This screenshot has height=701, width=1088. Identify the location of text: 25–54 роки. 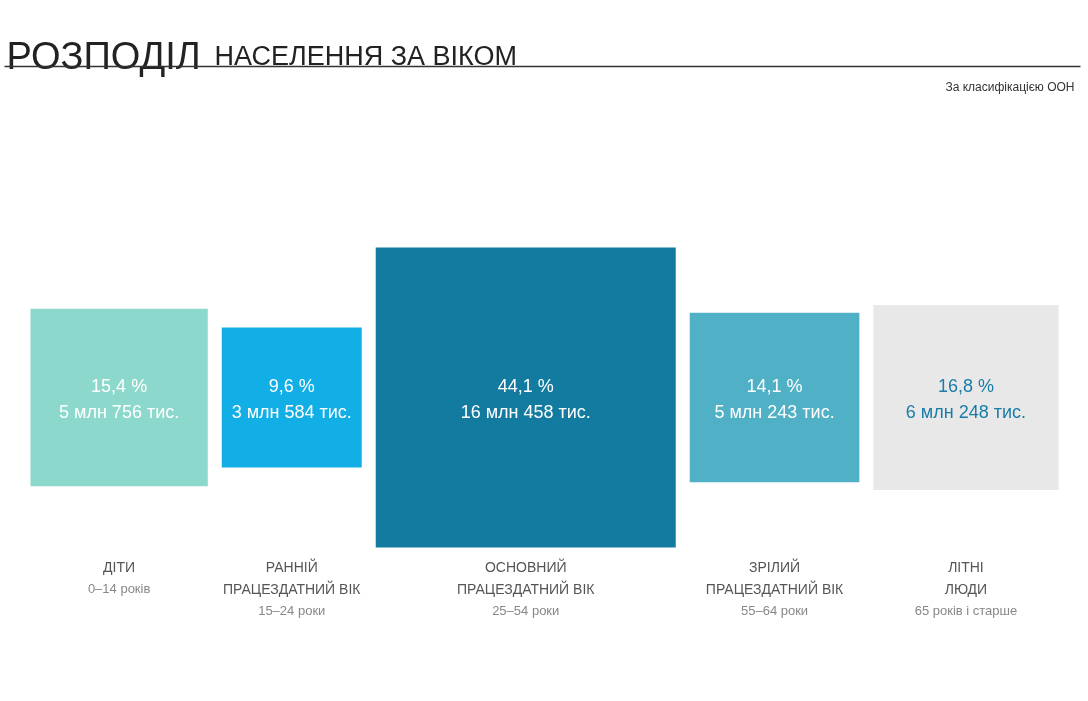
(526, 610).